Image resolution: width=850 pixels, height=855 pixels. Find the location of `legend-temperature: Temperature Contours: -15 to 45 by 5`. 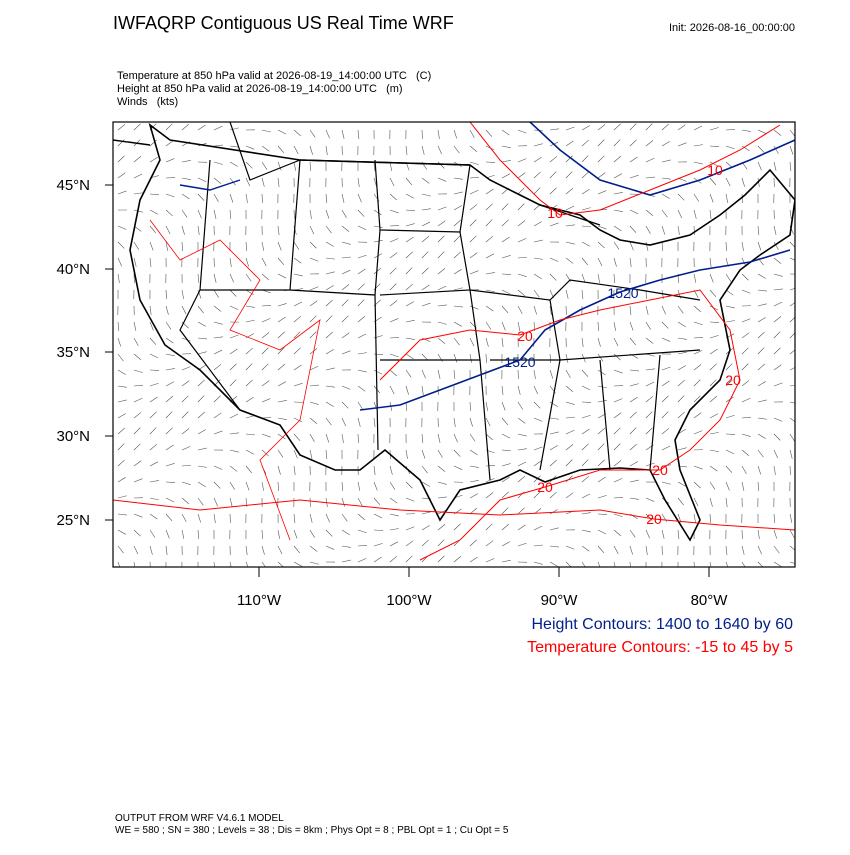

legend-temperature: Temperature Contours: -15 to 45 by 5 is located at coordinates (660, 647).